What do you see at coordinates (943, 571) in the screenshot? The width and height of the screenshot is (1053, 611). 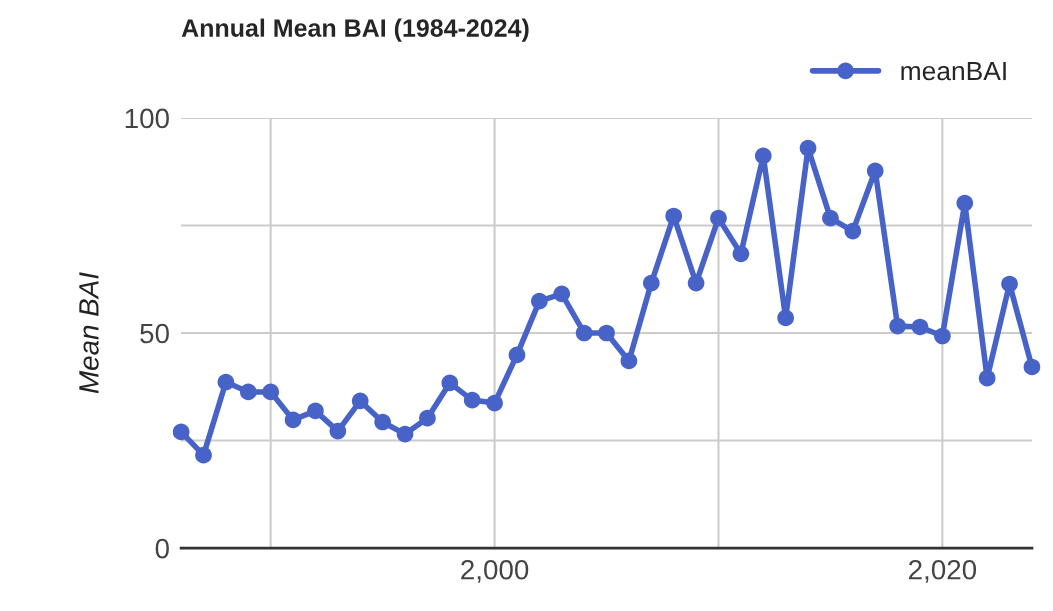 I see `x-tick-label: 2,020` at bounding box center [943, 571].